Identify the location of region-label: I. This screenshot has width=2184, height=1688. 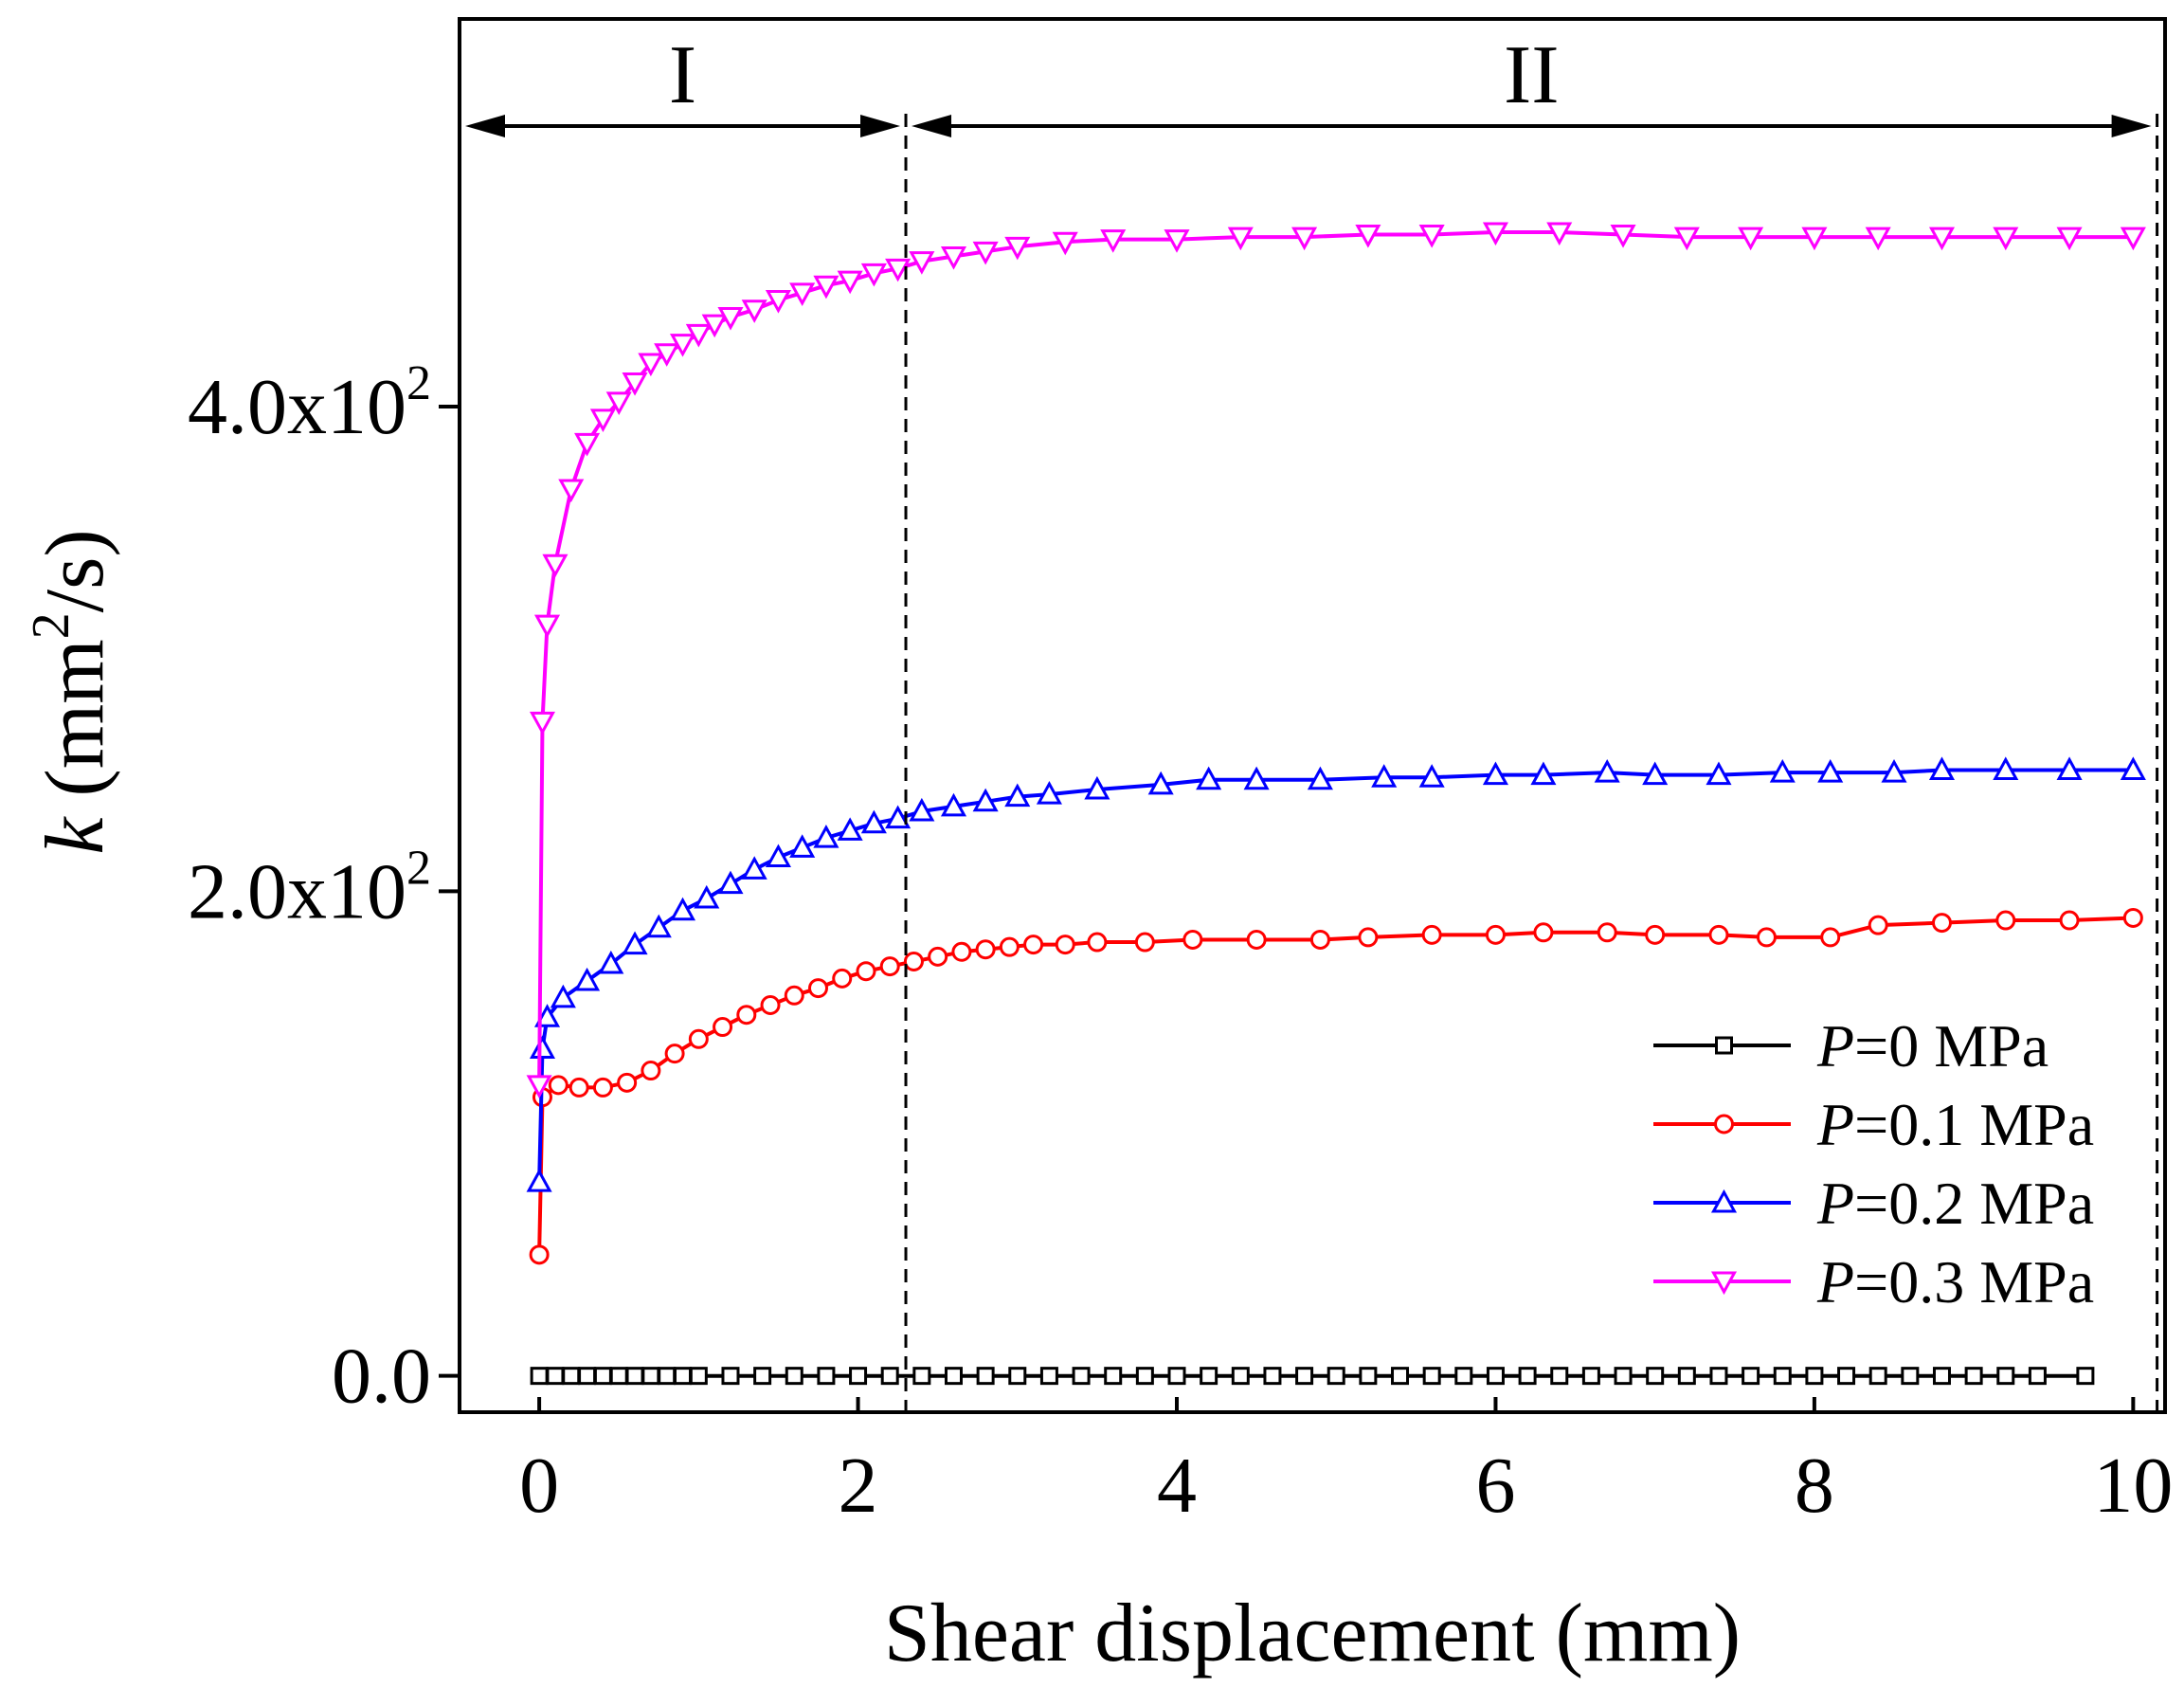
(682, 75).